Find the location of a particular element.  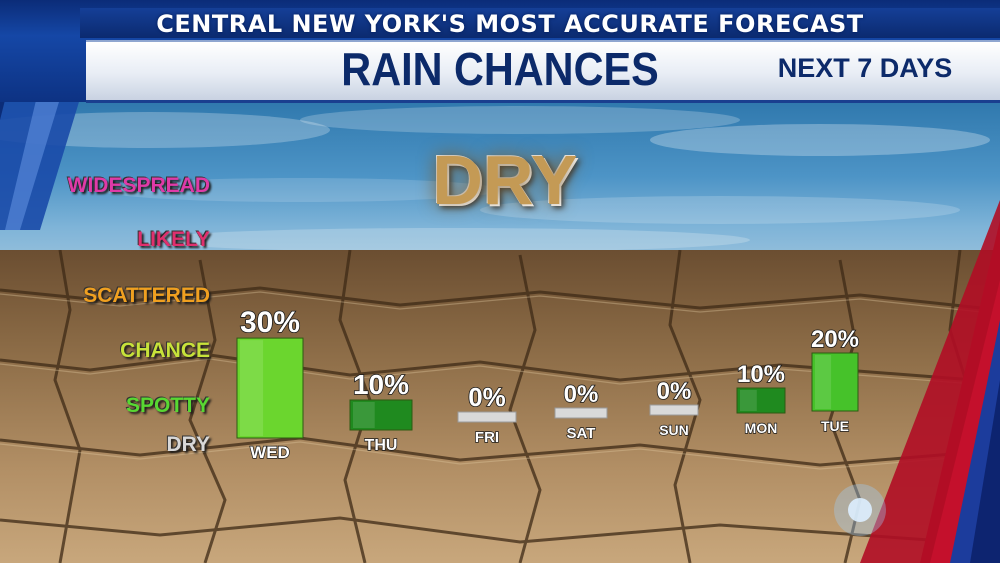

bar-shine-wed is located at coordinates (252, 388).